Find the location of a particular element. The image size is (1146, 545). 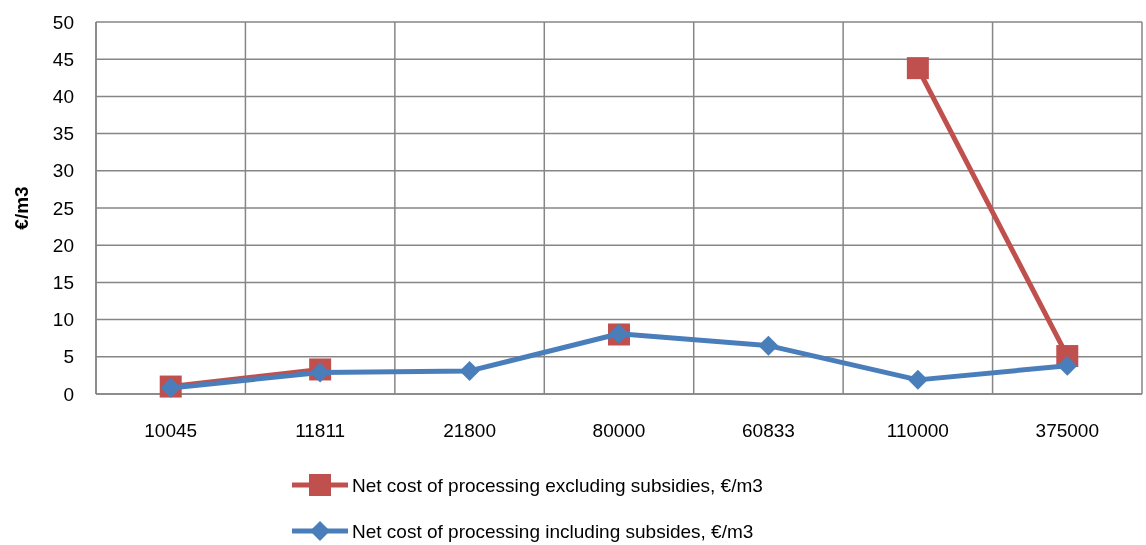

x-tick-label: 11811 is located at coordinates (320, 430).